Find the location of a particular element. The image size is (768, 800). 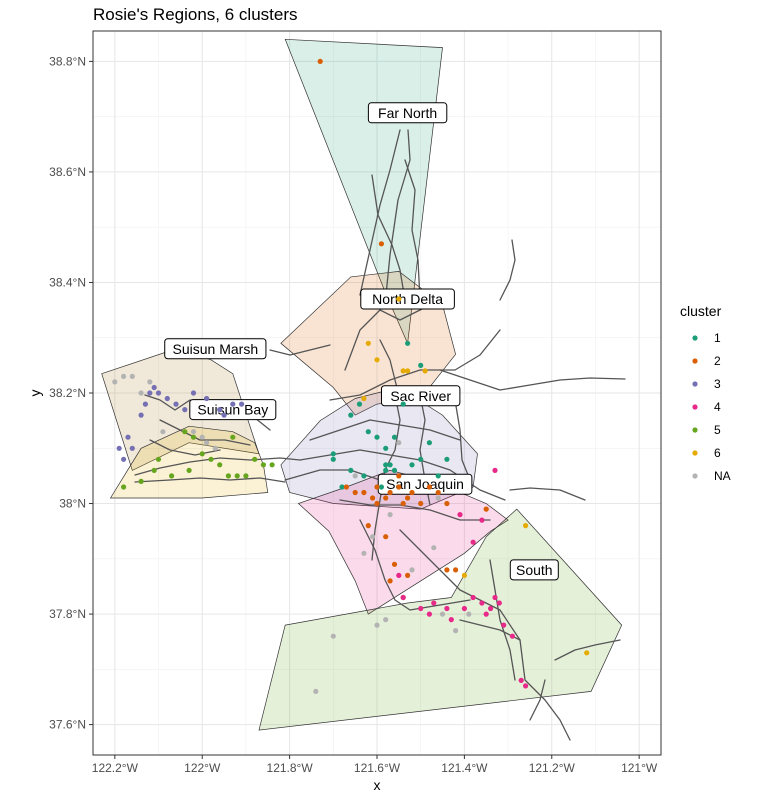

legend-label: 4 is located at coordinates (717, 407).